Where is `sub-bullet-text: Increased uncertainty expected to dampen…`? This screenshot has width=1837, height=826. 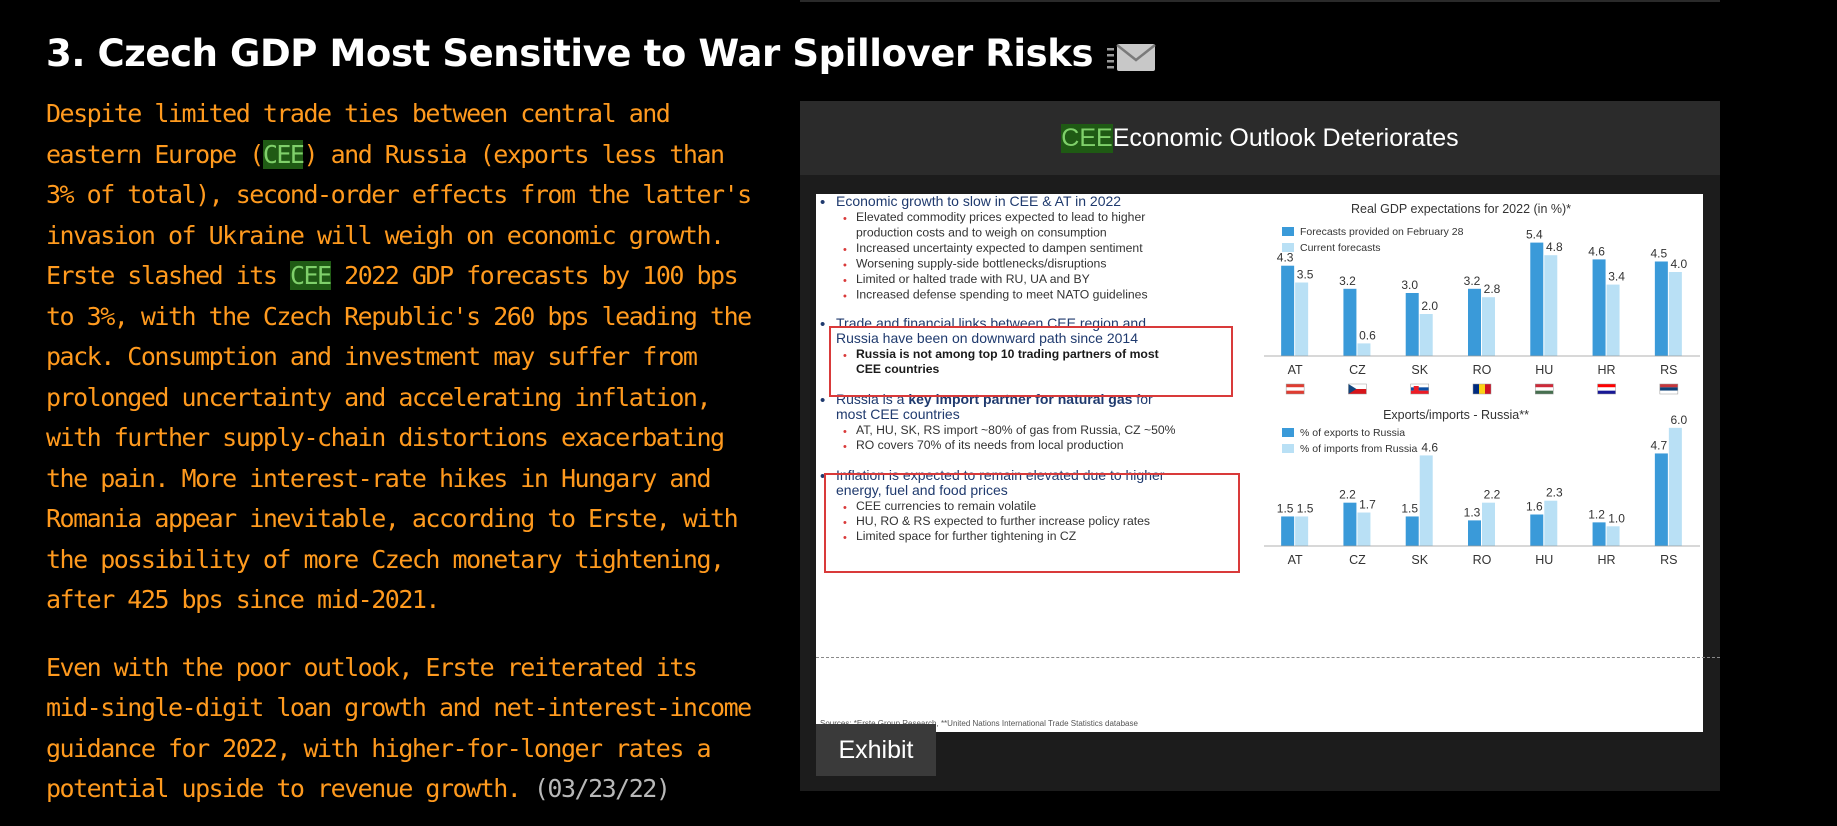
sub-bullet-text: Increased uncertainty expected to dampen… is located at coordinates (999, 248).